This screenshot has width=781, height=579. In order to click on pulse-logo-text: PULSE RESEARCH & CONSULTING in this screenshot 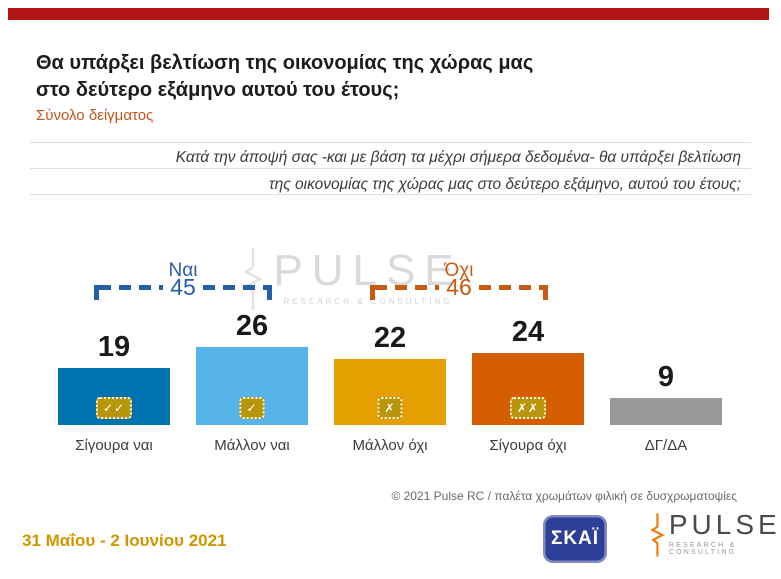, I will do `click(725, 532)`.